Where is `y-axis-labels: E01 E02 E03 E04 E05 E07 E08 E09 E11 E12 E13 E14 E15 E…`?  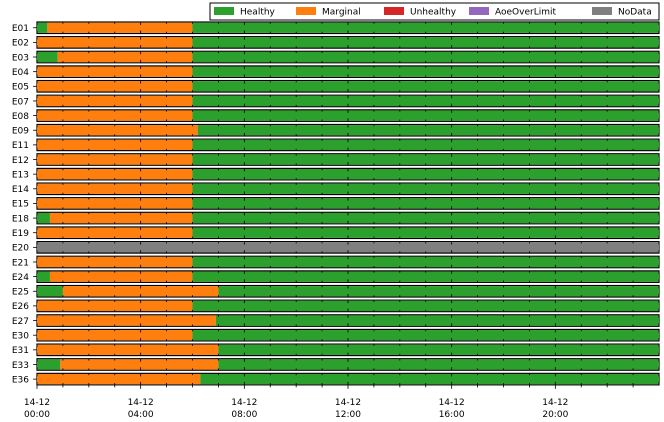 y-axis-labels: E01 E02 E03 E04 E05 E07 E08 E09 E11 E12 E13 E14 E15 E… is located at coordinates (24, 204).